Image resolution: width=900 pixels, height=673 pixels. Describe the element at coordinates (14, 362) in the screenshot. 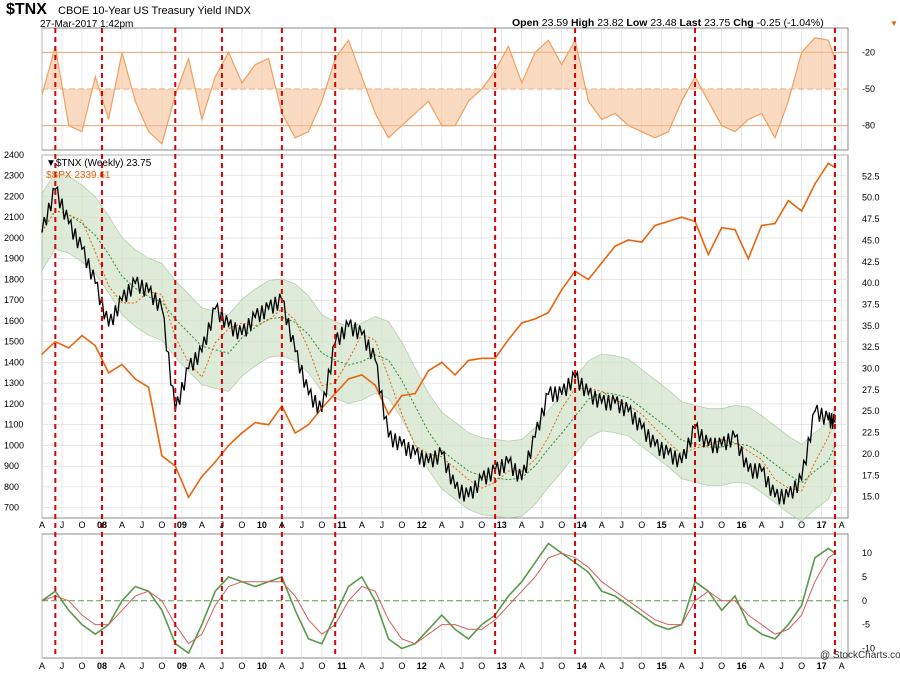

I see `left-tick-label: 1400` at that location.